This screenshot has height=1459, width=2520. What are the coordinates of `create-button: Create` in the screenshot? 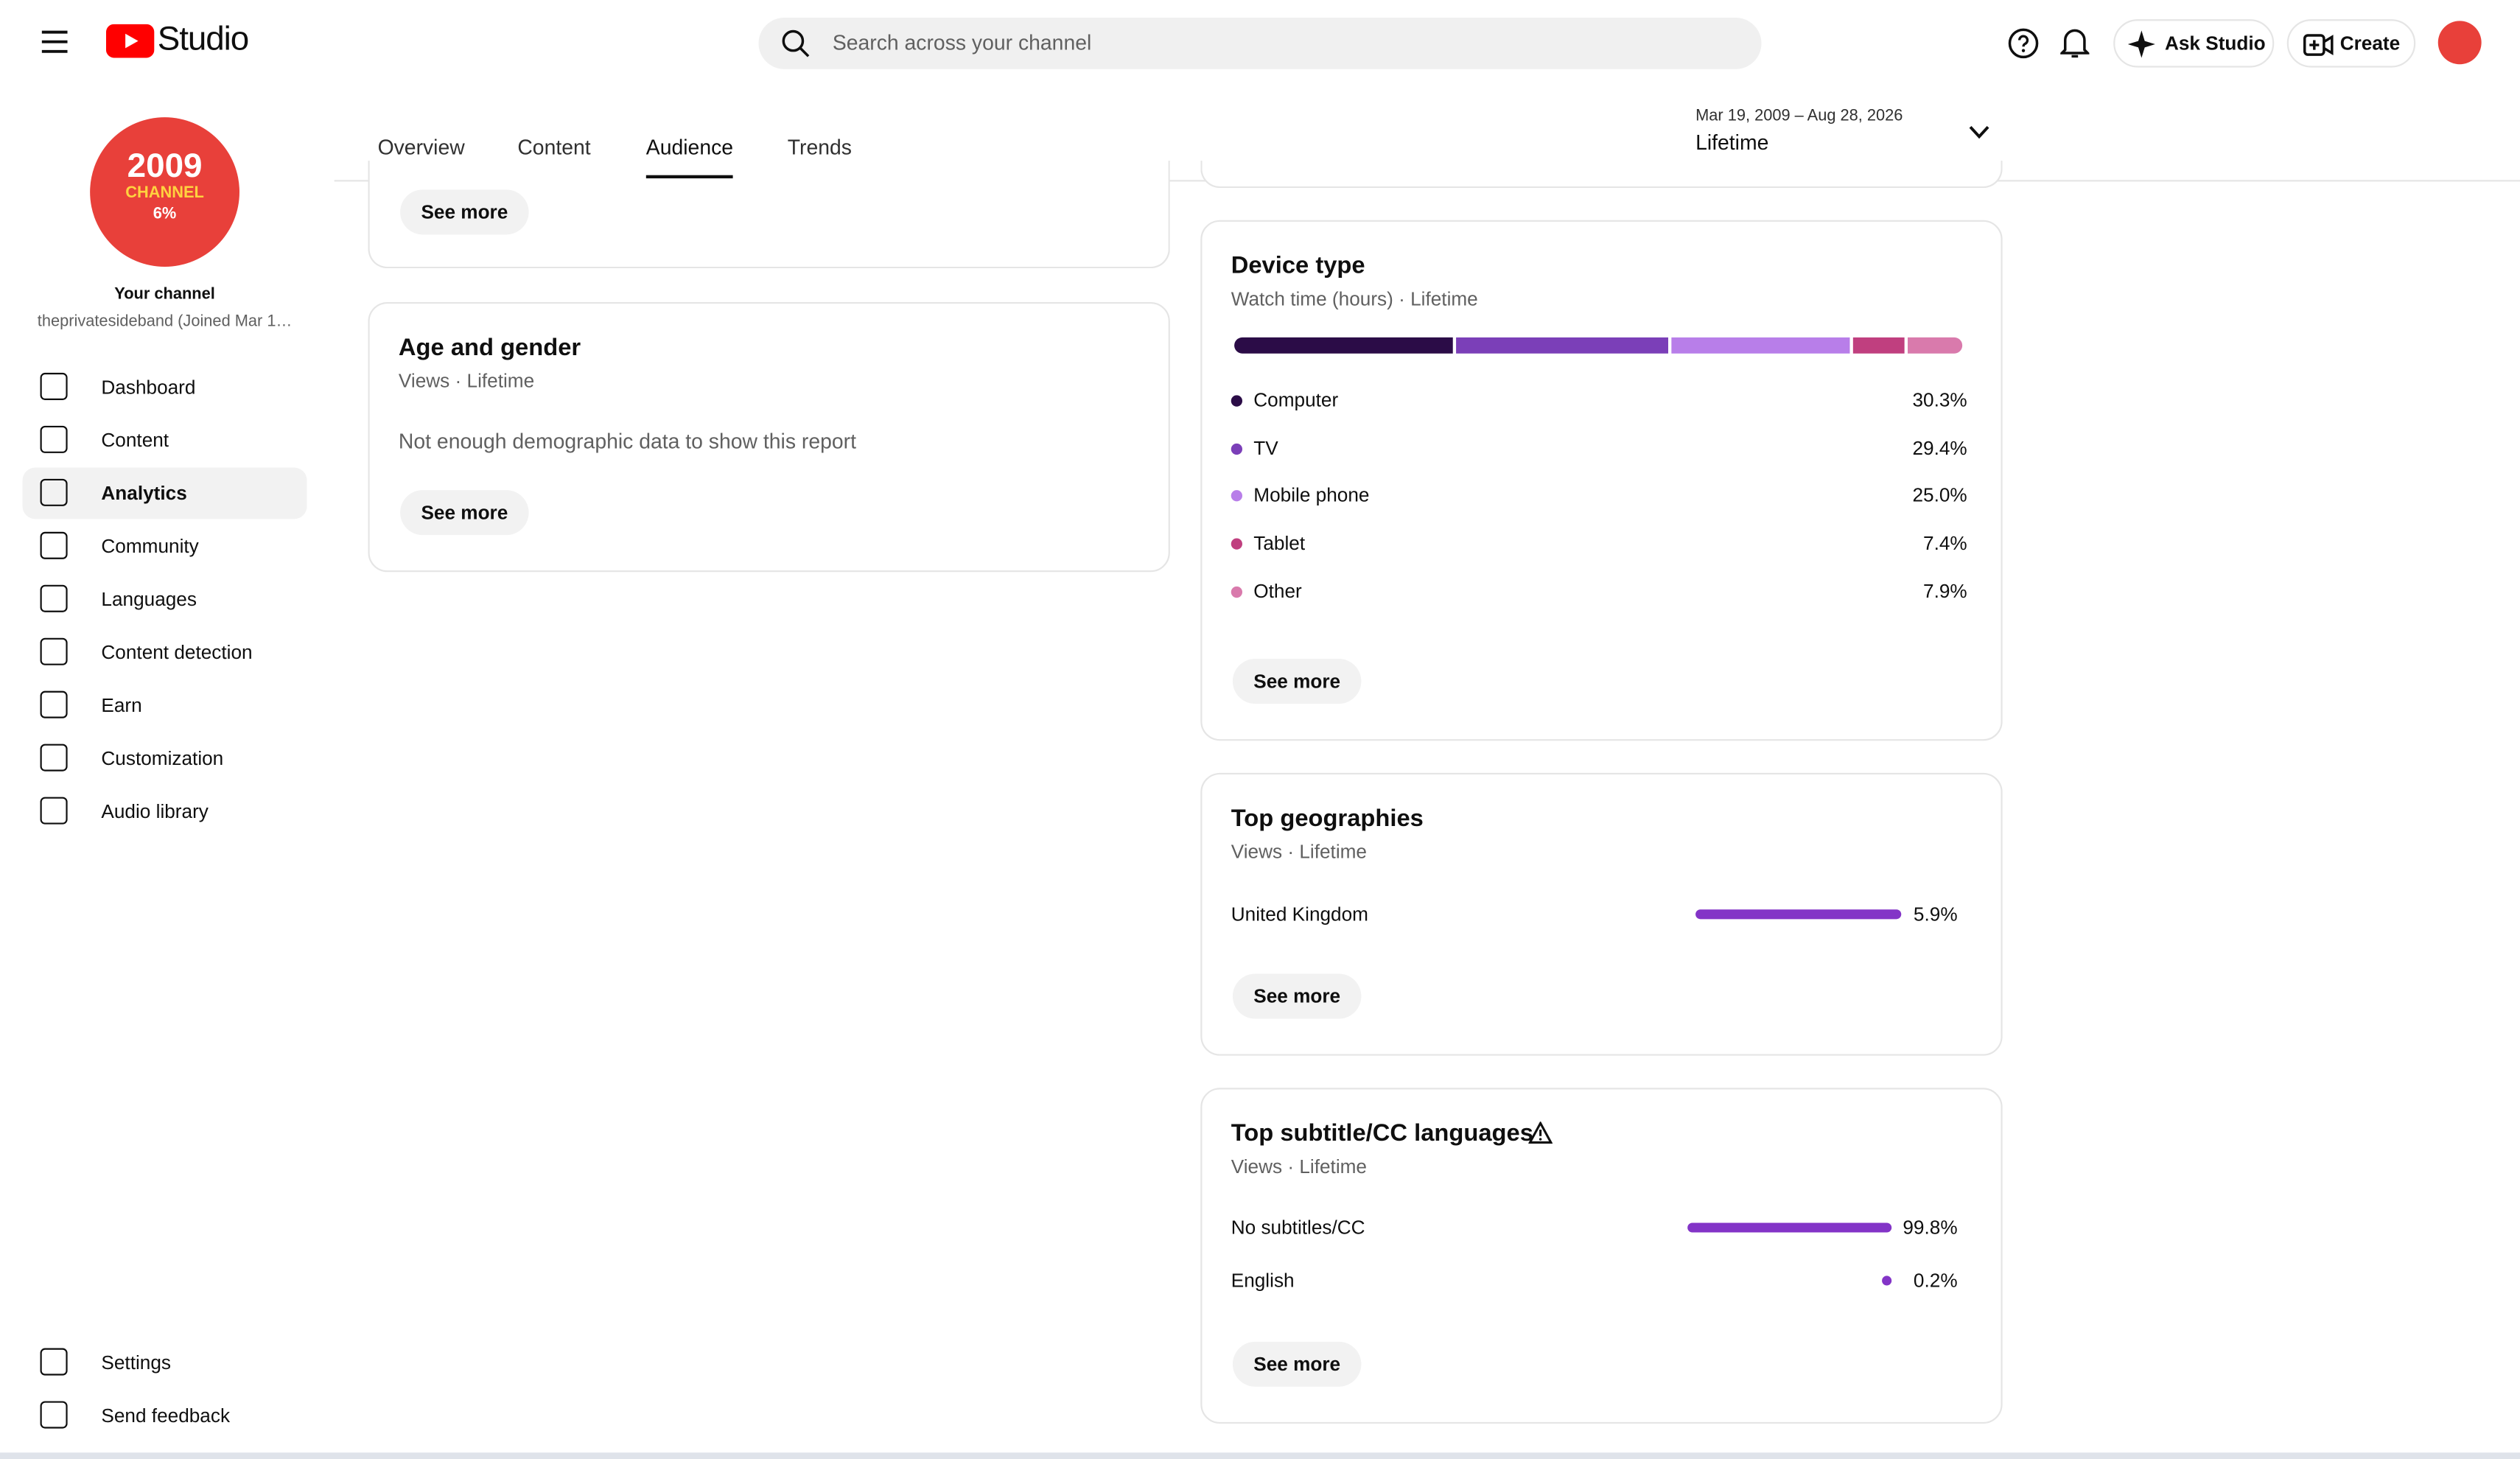 It's located at (2351, 43).